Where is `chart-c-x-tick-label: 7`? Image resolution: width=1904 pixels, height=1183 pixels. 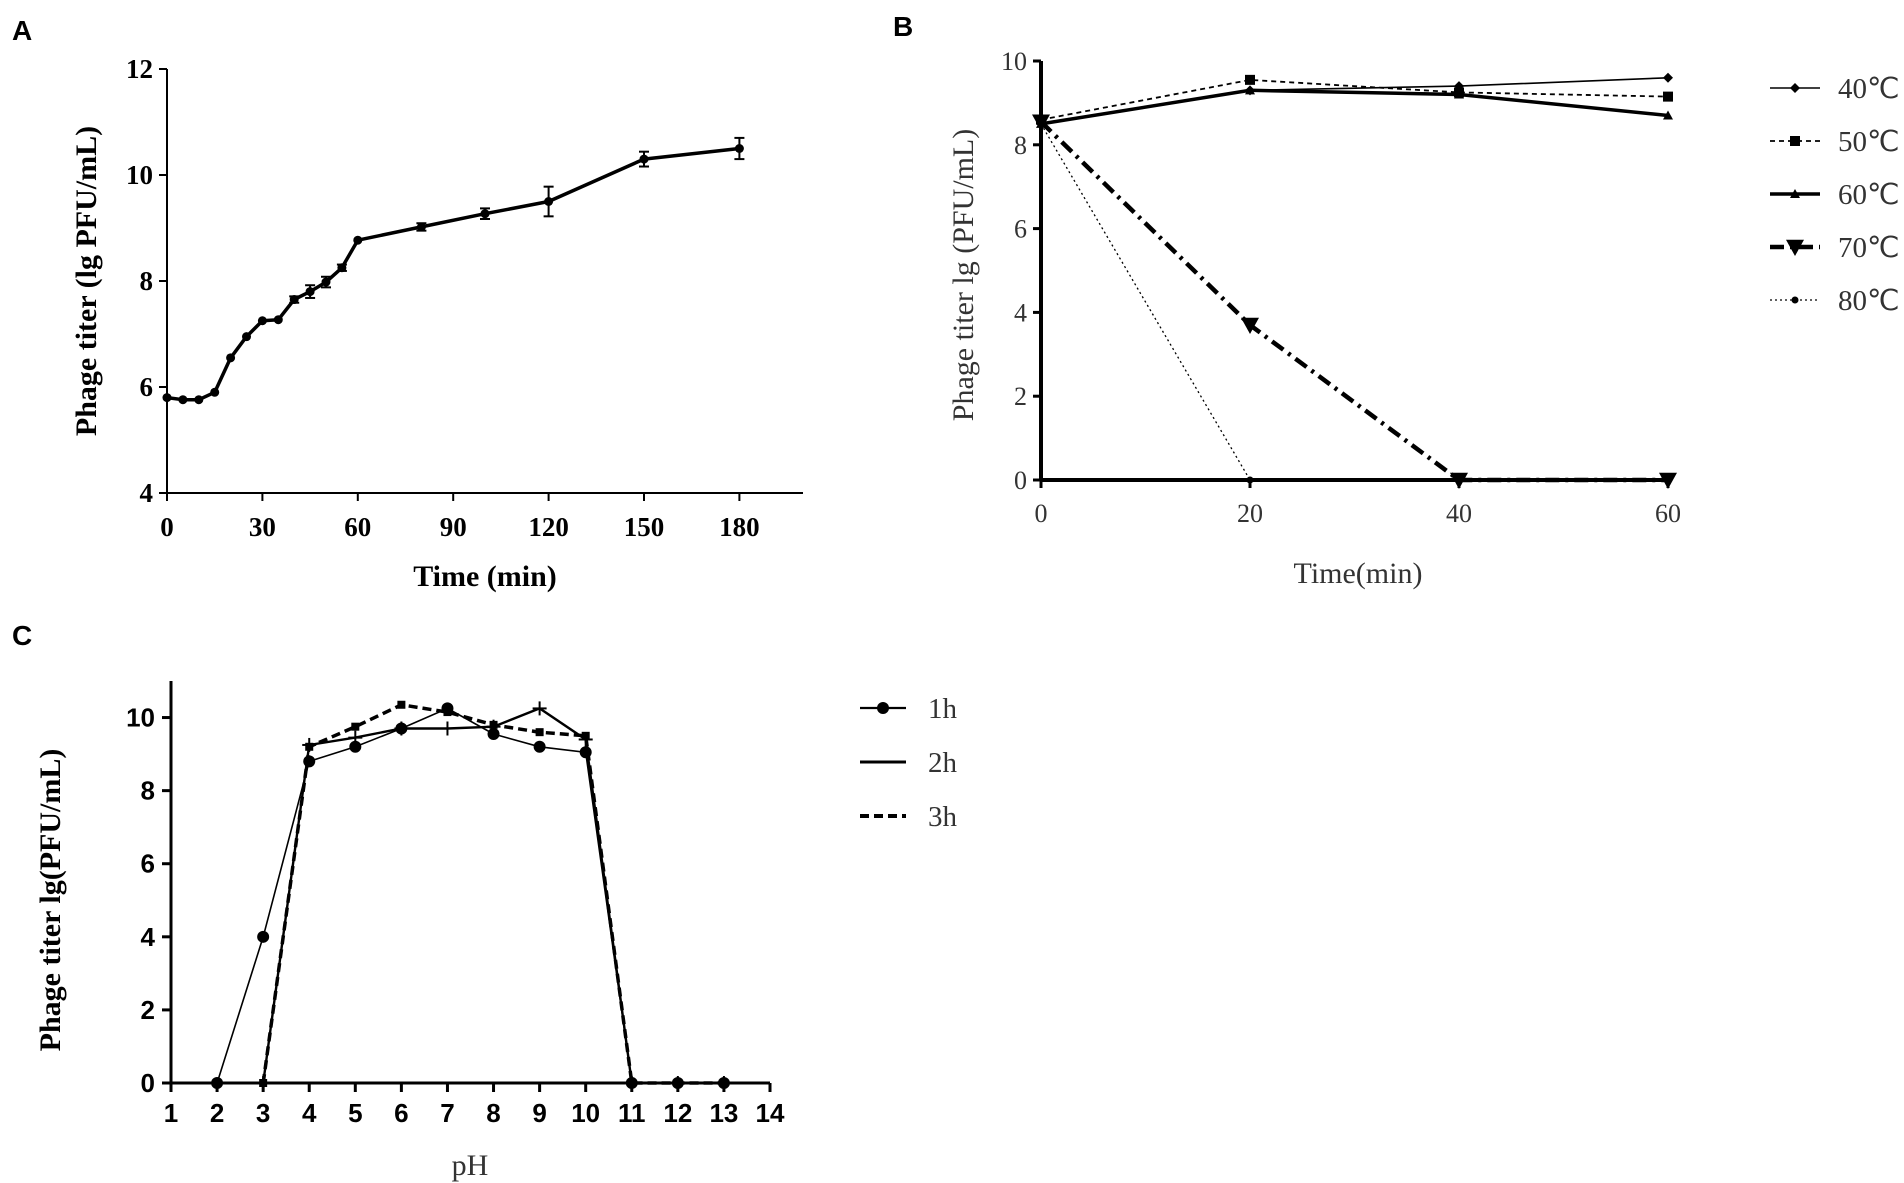
chart-c-x-tick-label: 7 is located at coordinates (447, 1113).